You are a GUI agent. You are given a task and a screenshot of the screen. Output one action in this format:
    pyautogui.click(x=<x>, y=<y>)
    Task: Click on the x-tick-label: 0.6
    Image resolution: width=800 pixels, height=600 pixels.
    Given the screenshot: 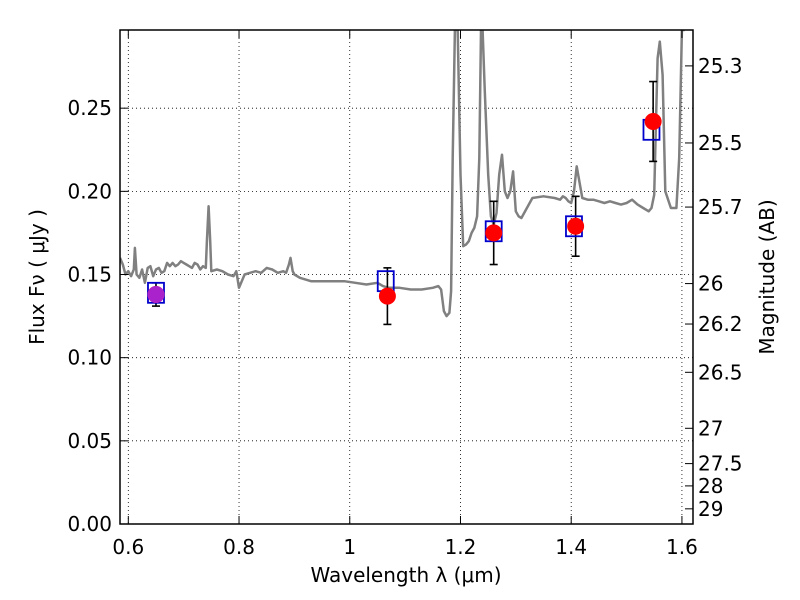 What is the action you would take?
    pyautogui.click(x=128, y=547)
    